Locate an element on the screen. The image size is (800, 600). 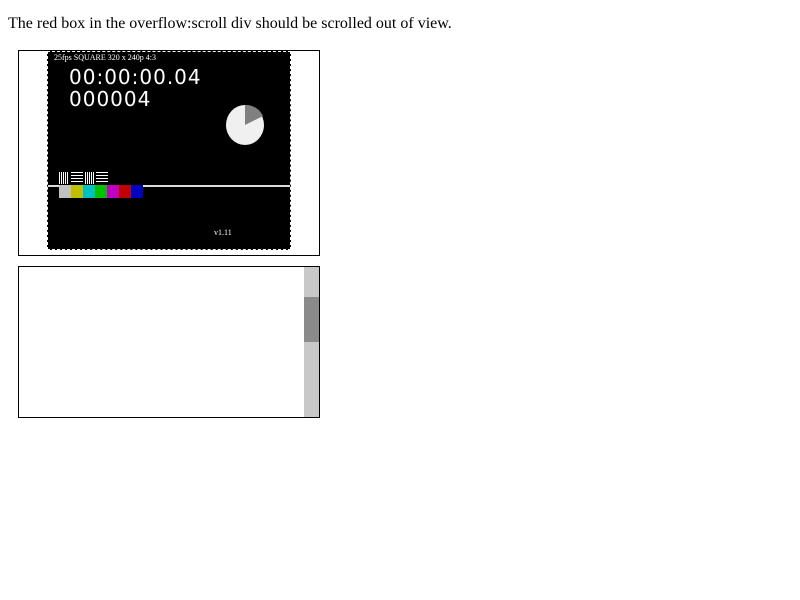
video-timecode: 00:00:00.04 is located at coordinates (135, 77).